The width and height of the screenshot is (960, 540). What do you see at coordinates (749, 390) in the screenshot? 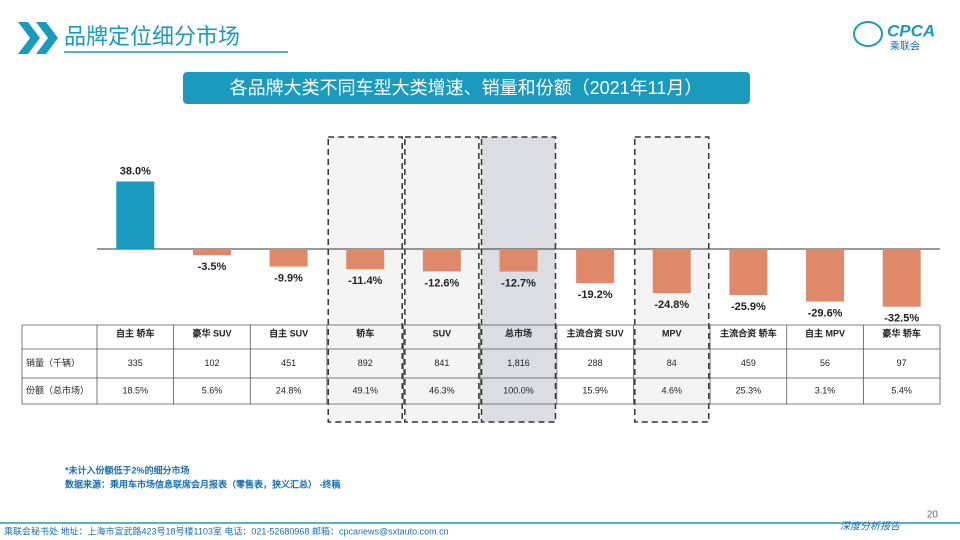
I see `table-cell: 25.3%` at bounding box center [749, 390].